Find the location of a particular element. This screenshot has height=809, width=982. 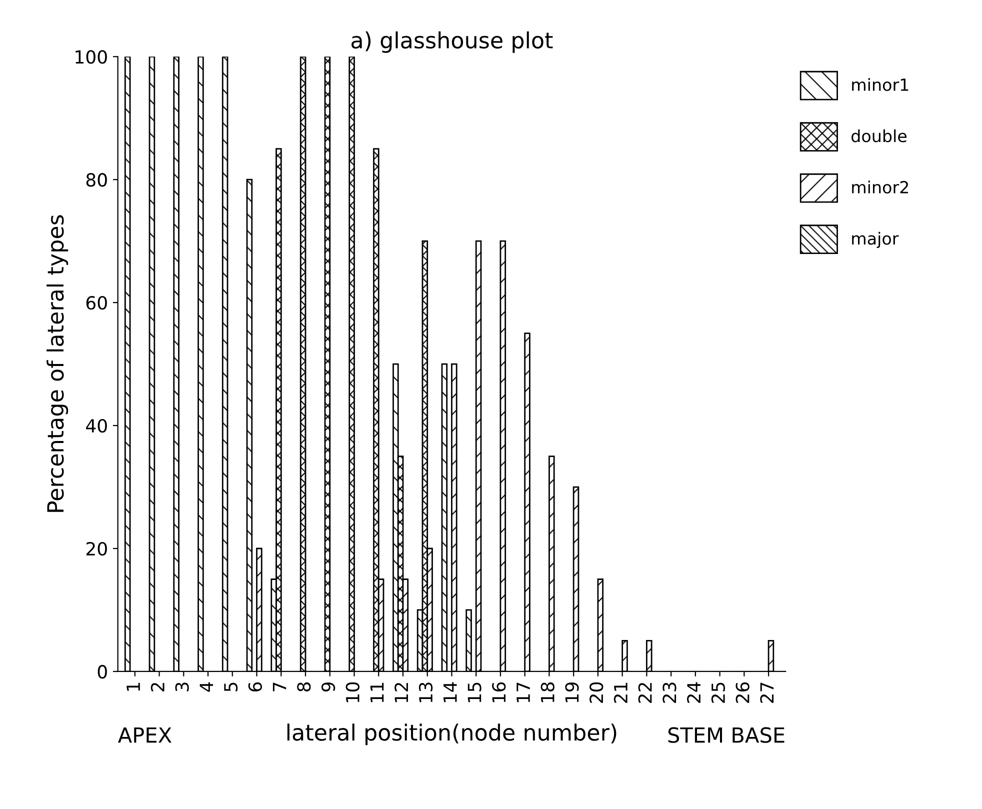

x-tick-label: 13 is located at coordinates (425, 692).